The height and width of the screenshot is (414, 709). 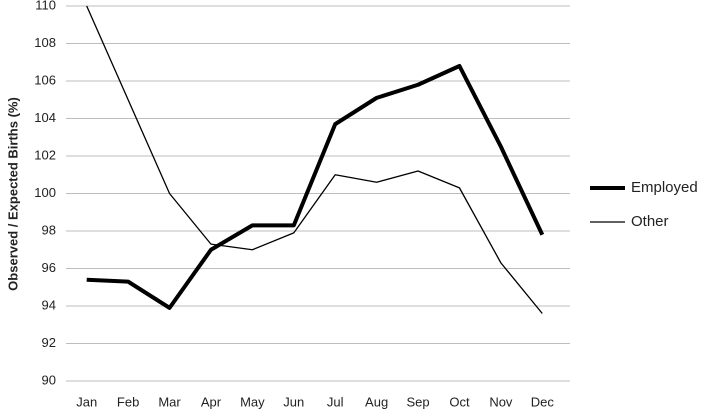 What do you see at coordinates (45, 42) in the screenshot?
I see `y-tick-label: 108` at bounding box center [45, 42].